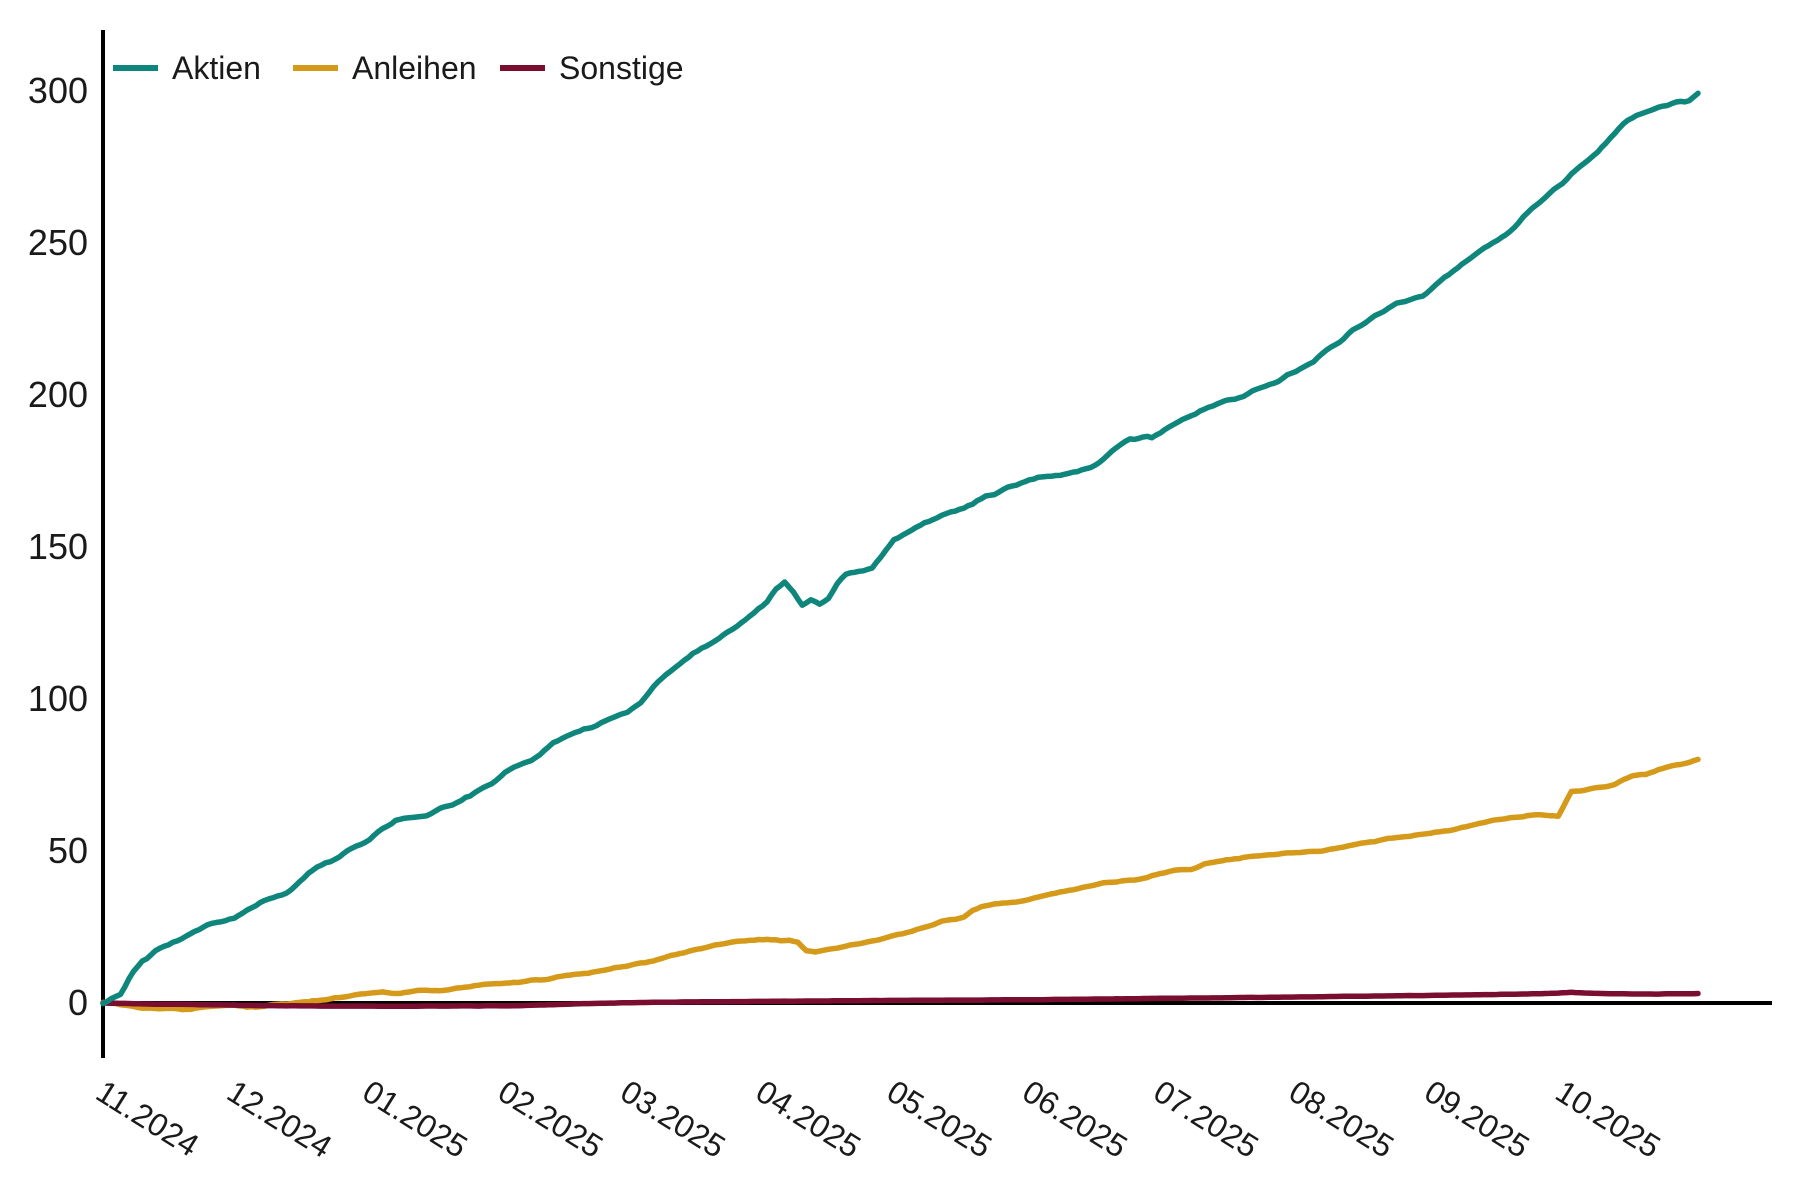 This screenshot has height=1200, width=1800. Describe the element at coordinates (1341, 1119) in the screenshot. I see `x-tick-label: 08.2025` at that location.